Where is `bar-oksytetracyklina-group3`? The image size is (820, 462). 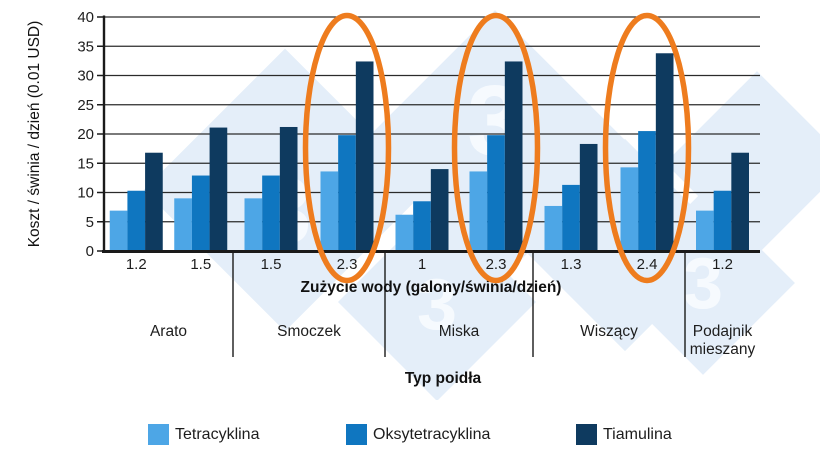
bar-oksytetracyklina-group3 is located at coordinates (271, 213).